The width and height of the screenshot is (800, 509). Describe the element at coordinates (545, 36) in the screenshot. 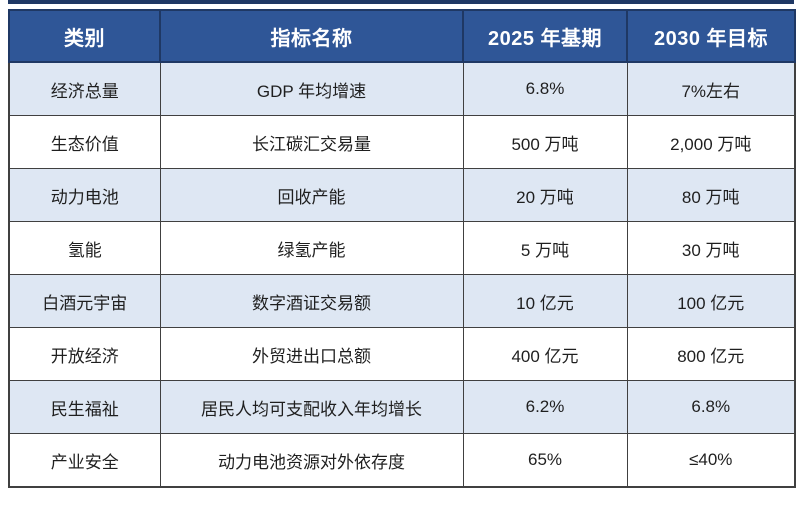

I see `header-cell-base-2025: 2025 年基期` at that location.